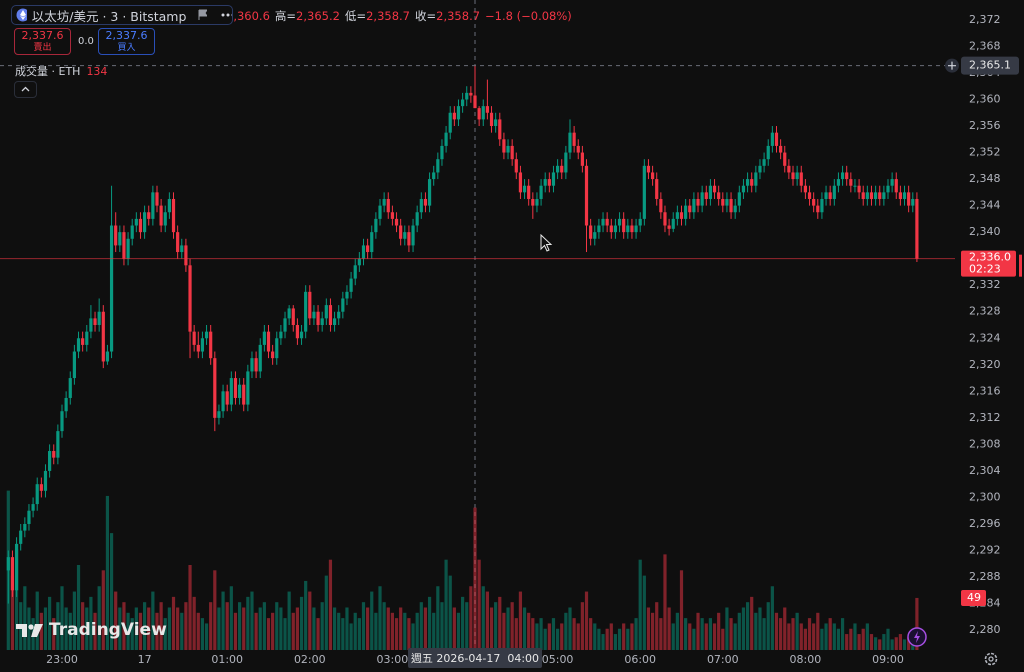  I want to click on sell-button: 2,337.6 賣出, so click(42, 41).